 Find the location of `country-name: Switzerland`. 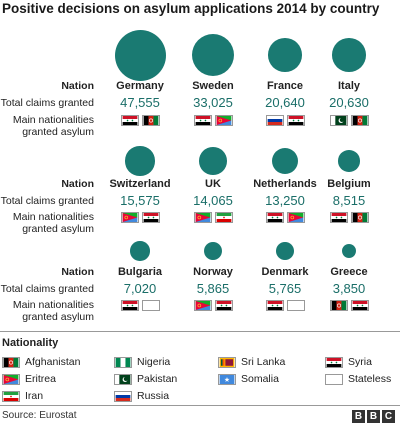

country-name: Switzerland is located at coordinates (140, 184).